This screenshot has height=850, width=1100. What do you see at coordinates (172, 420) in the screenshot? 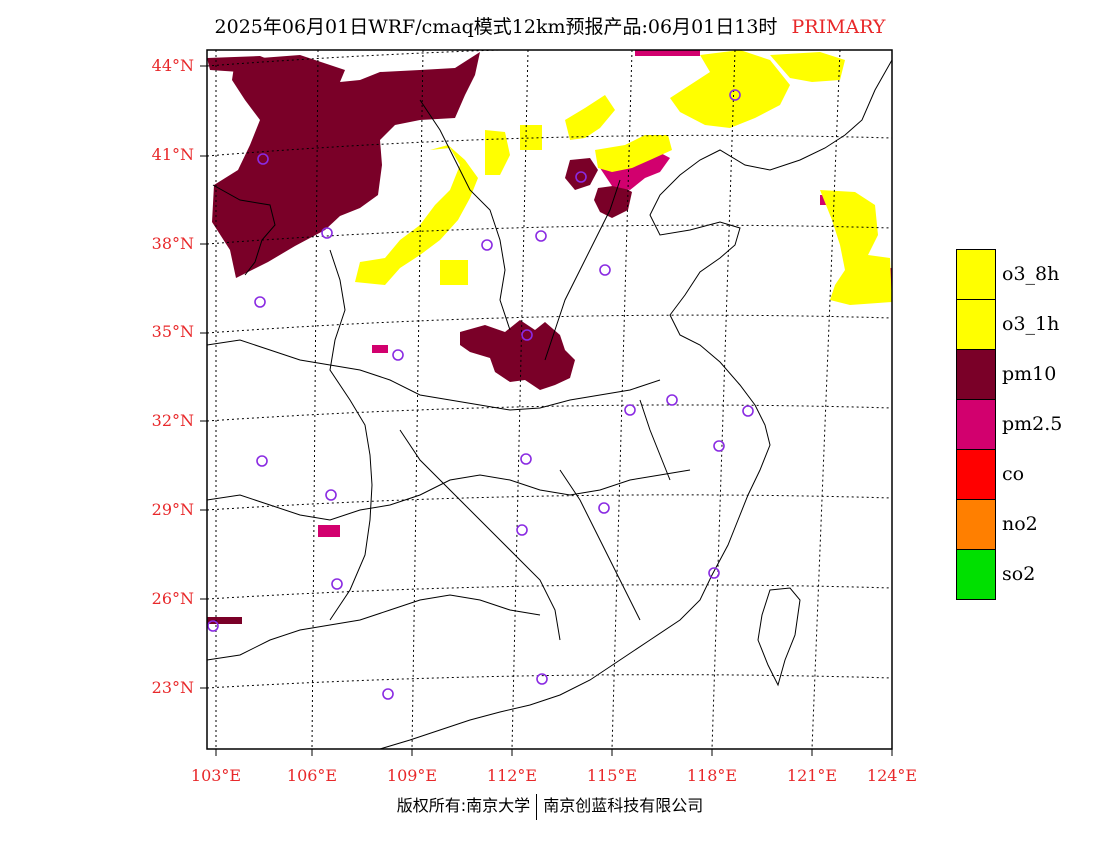
I see `lat-label-32: 32°N` at bounding box center [172, 420].